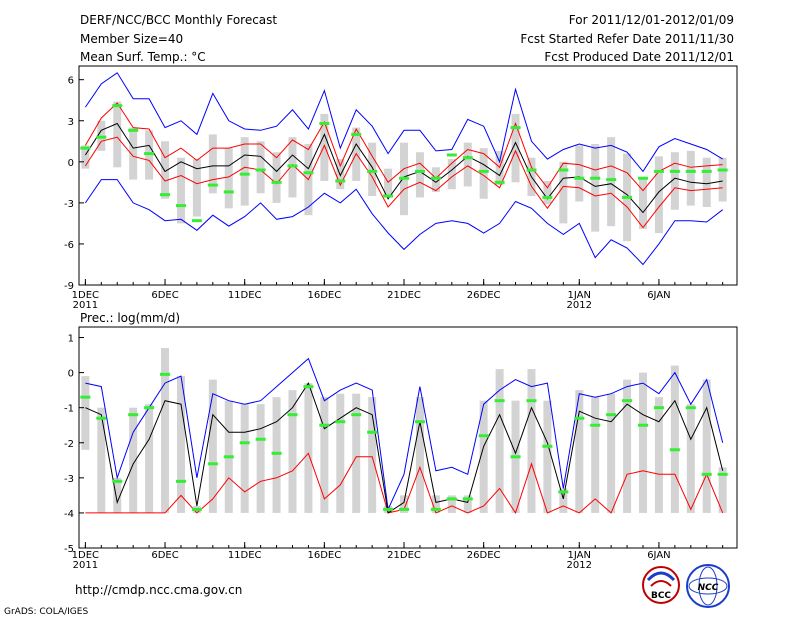 The height and width of the screenshot is (618, 800). What do you see at coordinates (484, 295) in the screenshot?
I see `temp-xtick-label: 26DEC` at bounding box center [484, 295].